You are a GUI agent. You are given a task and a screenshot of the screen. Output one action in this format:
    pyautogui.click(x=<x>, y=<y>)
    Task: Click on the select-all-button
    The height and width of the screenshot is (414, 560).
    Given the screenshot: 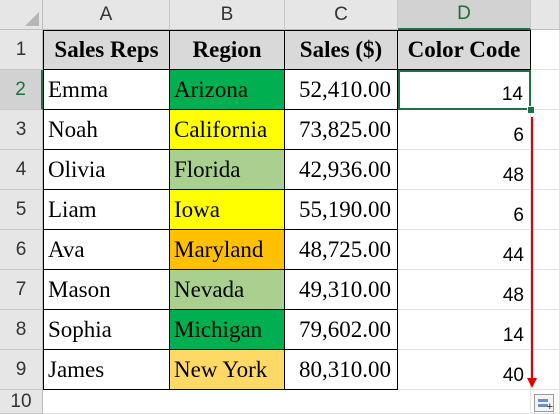 What is the action you would take?
    pyautogui.click(x=21, y=15)
    